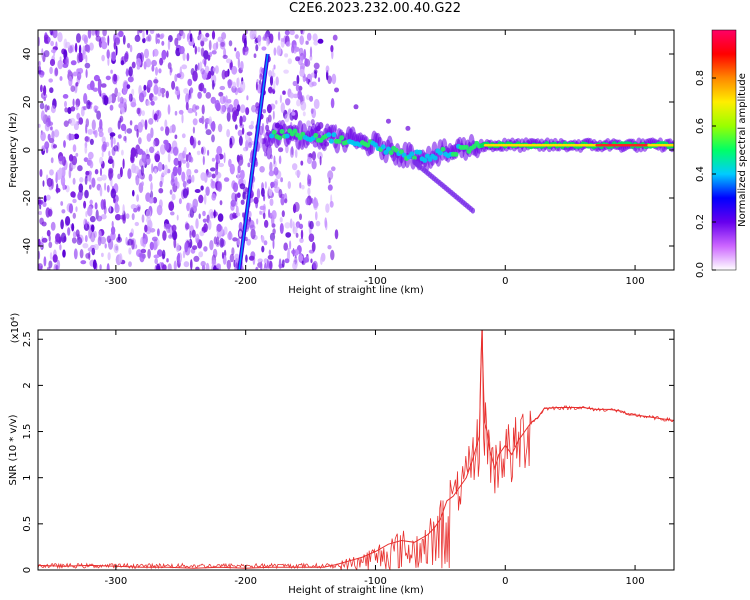 The height and width of the screenshot is (600, 750). I want to click on bot-x-tick-label: 100, so click(635, 581).